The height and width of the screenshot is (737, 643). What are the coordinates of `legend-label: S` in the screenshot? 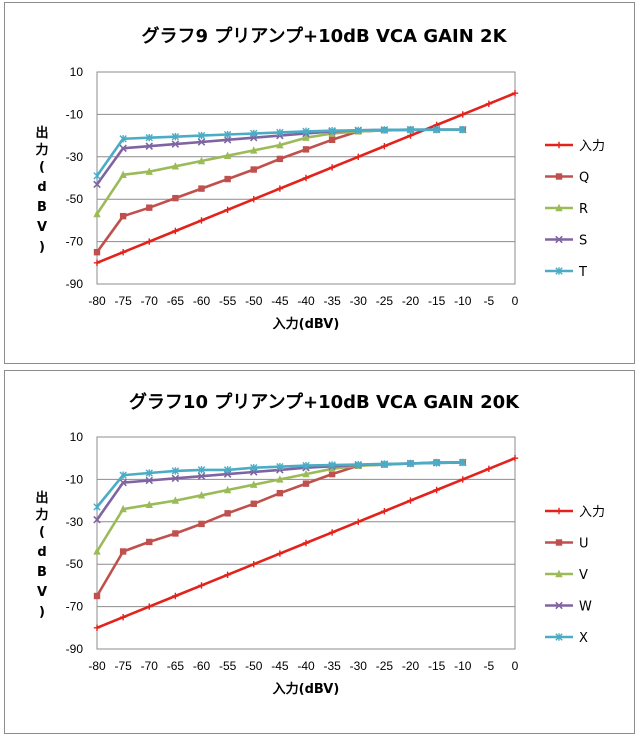 It's located at (583, 241).